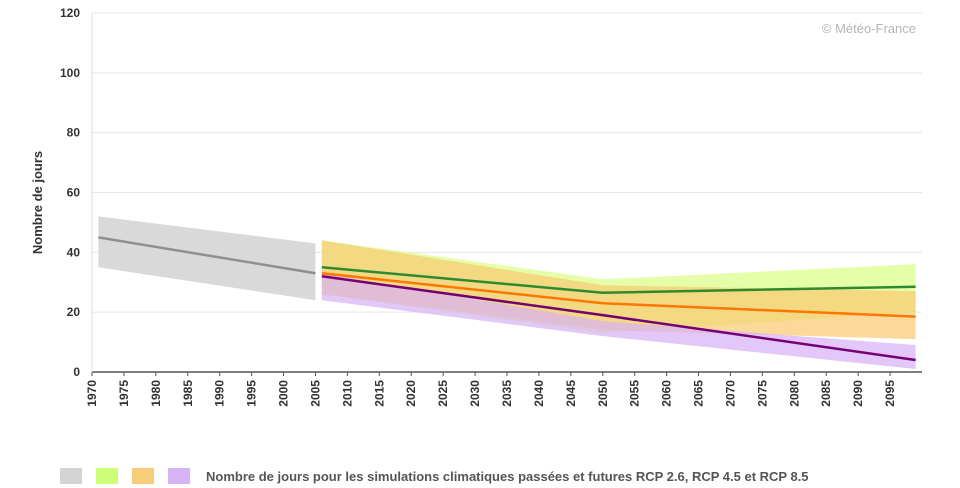 Image resolution: width=960 pixels, height=488 pixels. What do you see at coordinates (70, 13) in the screenshot?
I see `y-tick-label: 120` at bounding box center [70, 13].